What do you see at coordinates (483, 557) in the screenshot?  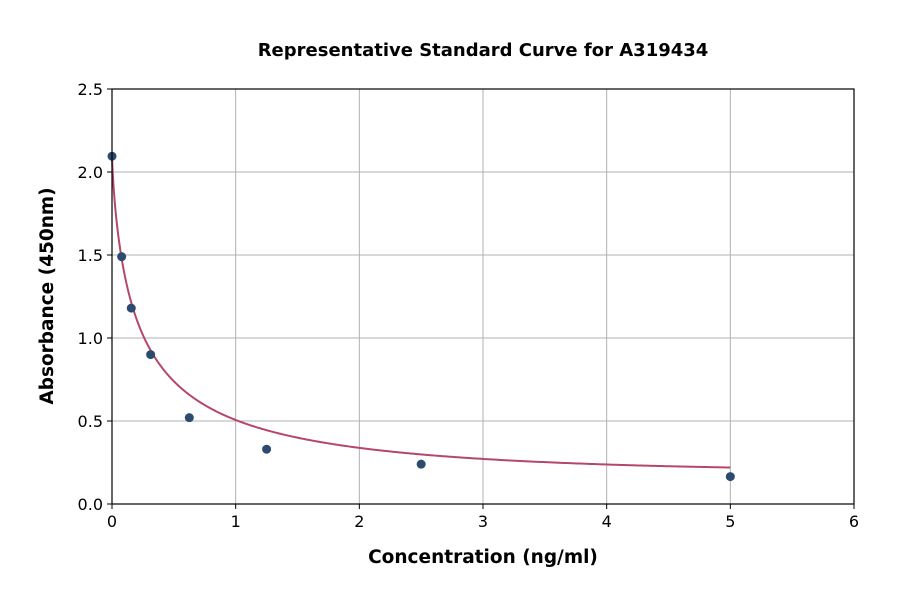 I see `x-axis-label: Concentration (ng/ml)` at bounding box center [483, 557].